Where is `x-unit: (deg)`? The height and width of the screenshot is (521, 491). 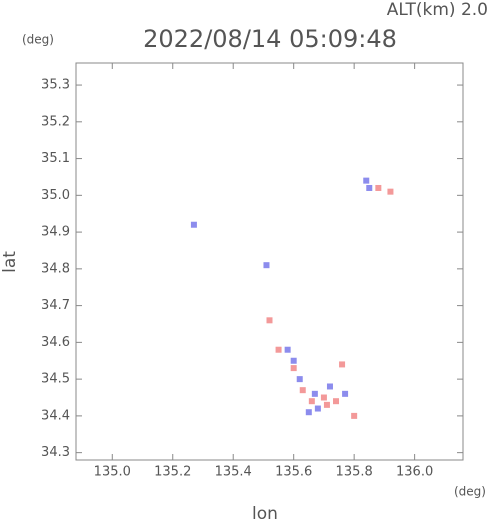 x-unit: (deg) is located at coordinates (470, 492).